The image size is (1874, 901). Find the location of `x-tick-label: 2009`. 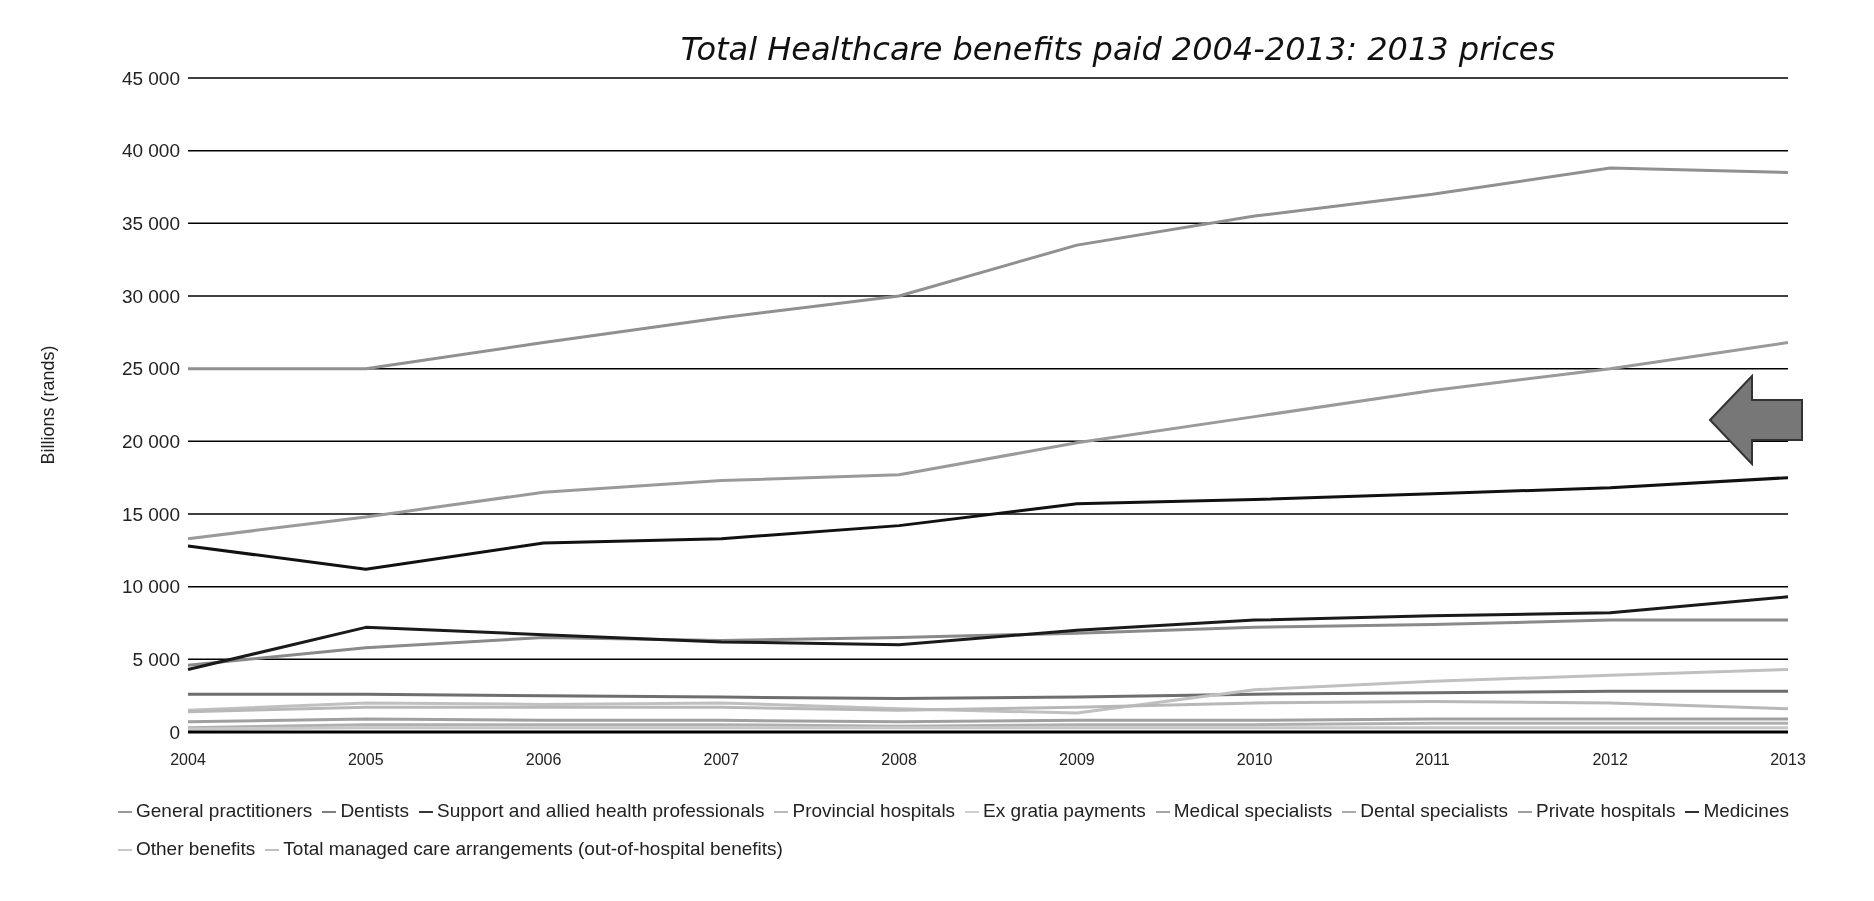

x-tick-label: 2009 is located at coordinates (1077, 760).